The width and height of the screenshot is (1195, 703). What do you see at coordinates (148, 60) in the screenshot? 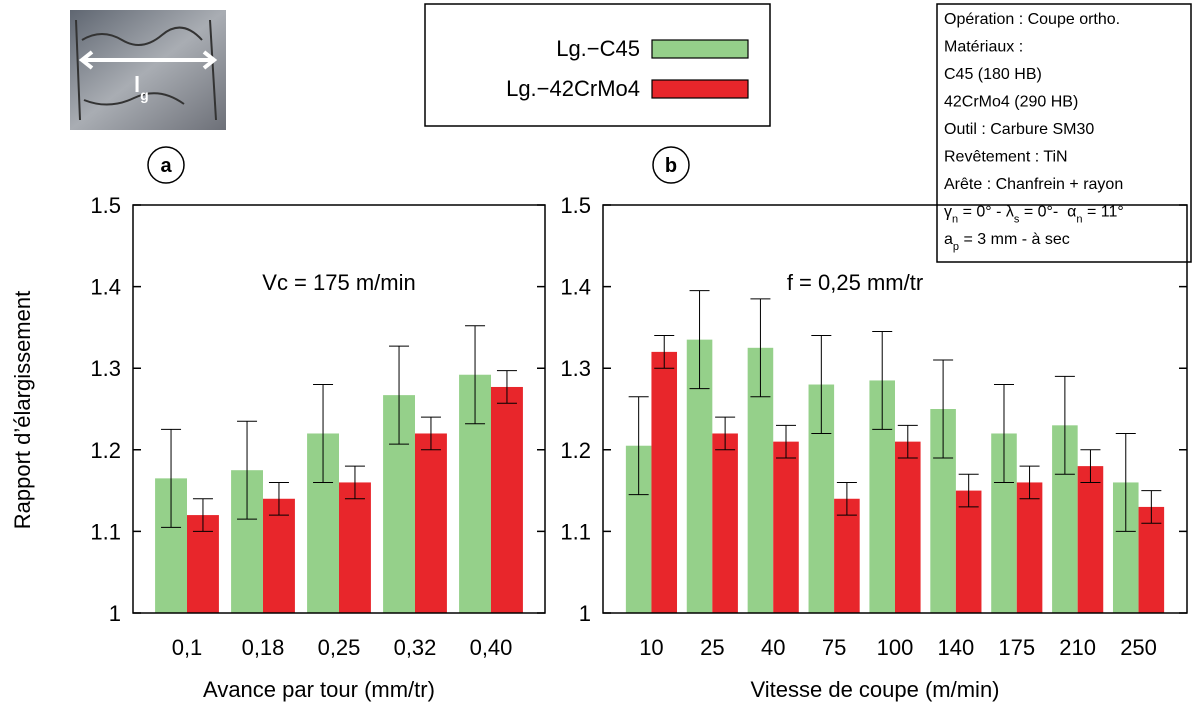
I see `photo-arrow` at bounding box center [148, 60].